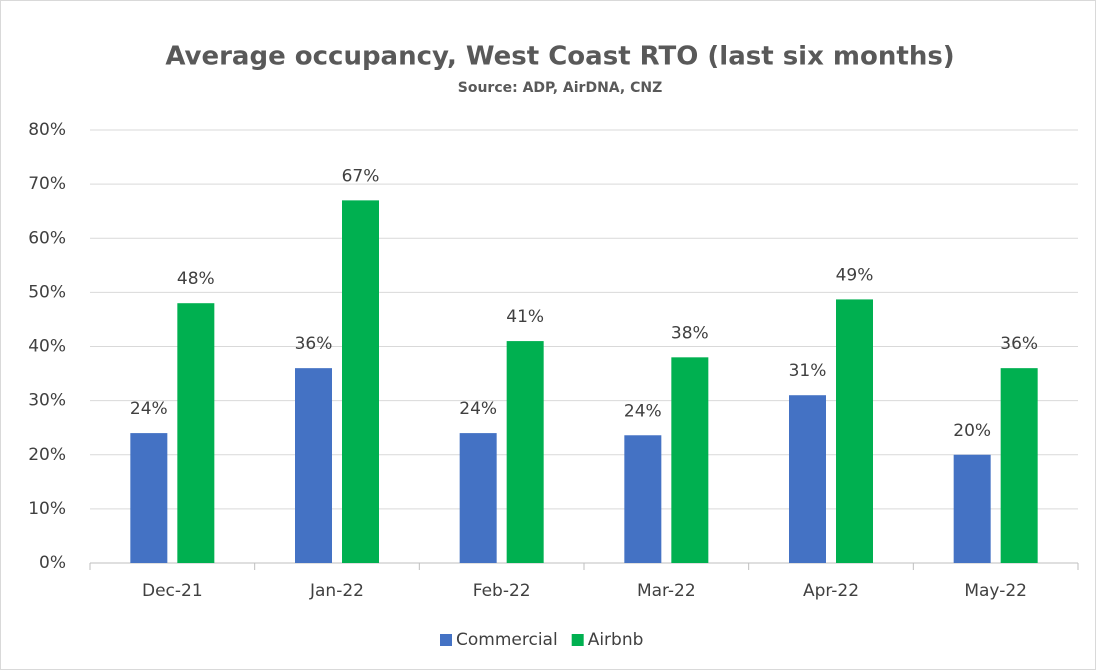 This screenshot has height=670, width=1096. I want to click on y-tick-label: 30%, so click(47, 401).